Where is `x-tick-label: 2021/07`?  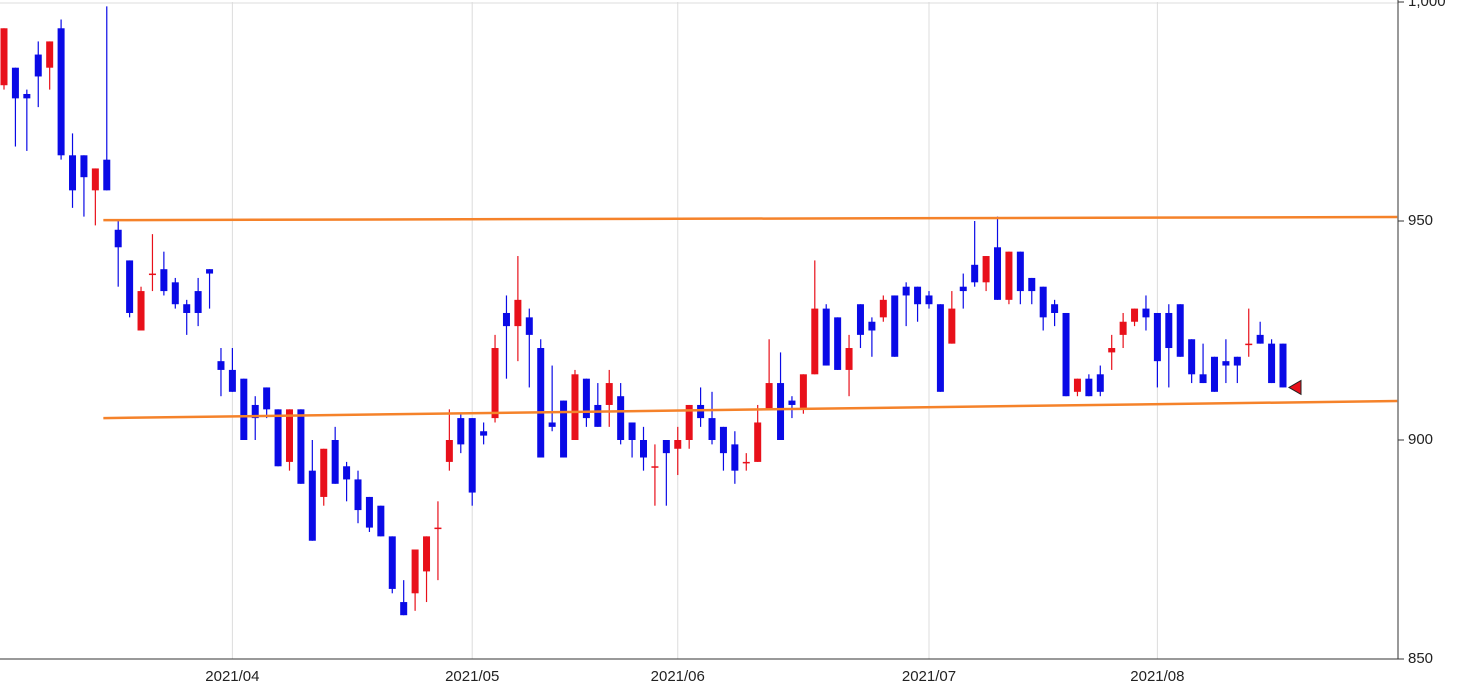
x-tick-label: 2021/07 is located at coordinates (929, 676).